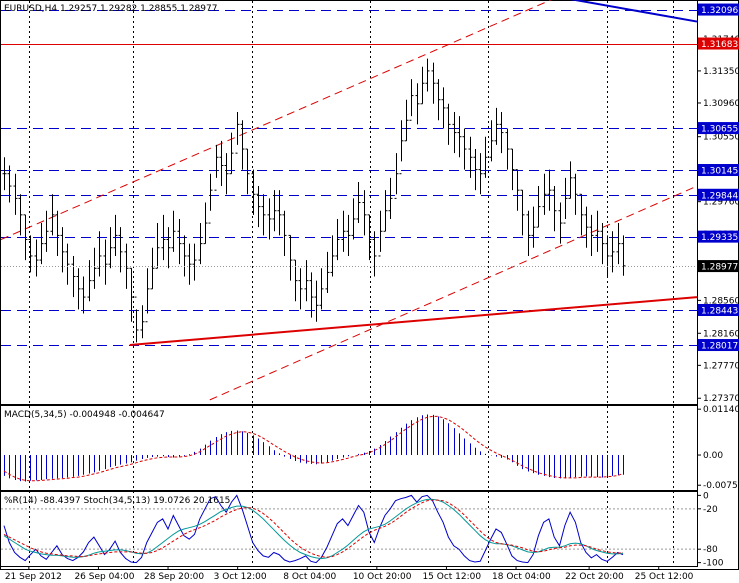  I want to click on macd-panel-title: MACD(5,34,5) -0.004948 -0.004647, so click(84, 415).